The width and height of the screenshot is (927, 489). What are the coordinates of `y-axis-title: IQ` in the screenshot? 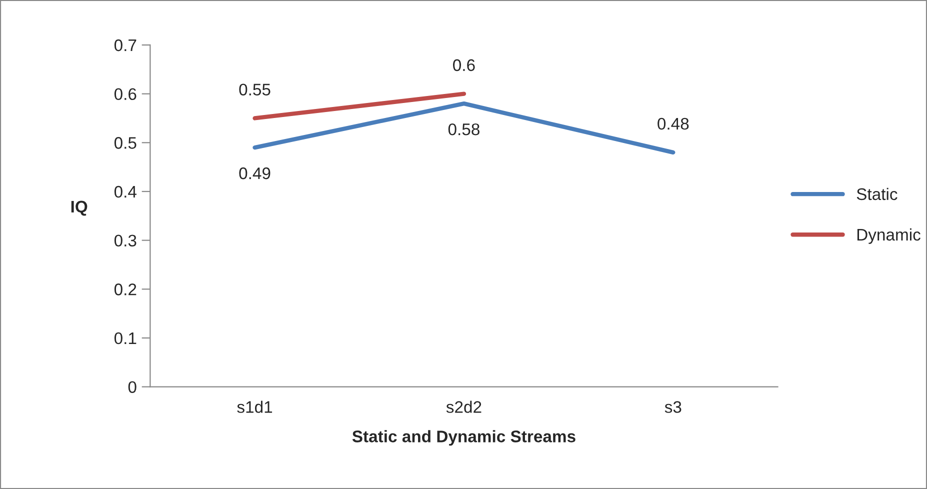 It's located at (79, 208).